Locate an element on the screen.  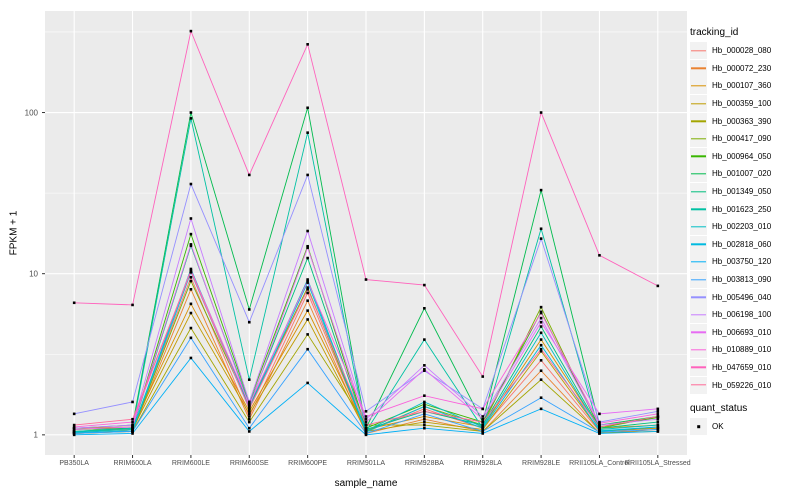
legend-entry-label: Hb_001007_020 is located at coordinates (742, 174).